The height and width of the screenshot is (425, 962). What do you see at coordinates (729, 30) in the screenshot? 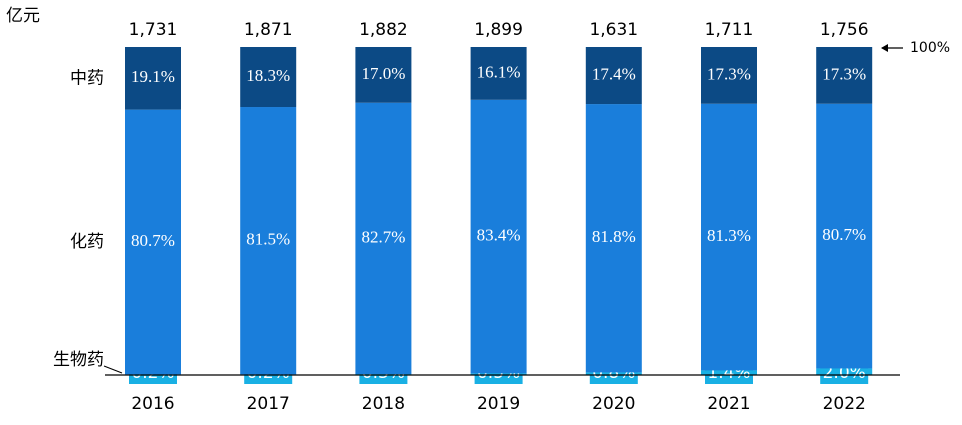
I see `total-label: 1,711` at bounding box center [729, 30].